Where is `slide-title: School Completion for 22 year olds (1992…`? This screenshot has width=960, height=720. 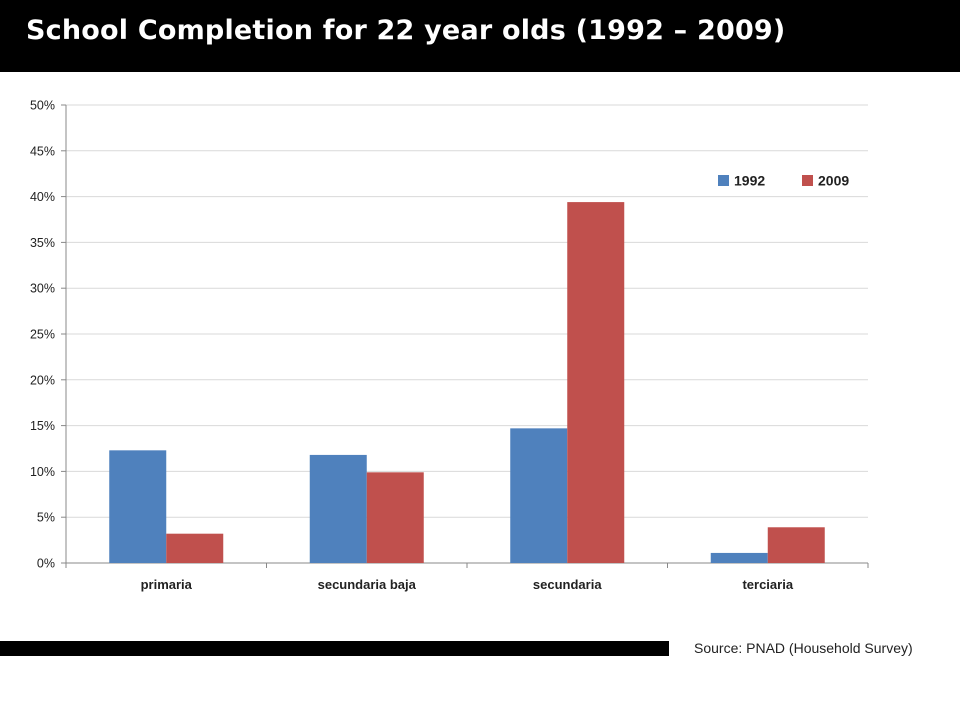
slide-title: School Completion for 22 year olds (1992… is located at coordinates (406, 30).